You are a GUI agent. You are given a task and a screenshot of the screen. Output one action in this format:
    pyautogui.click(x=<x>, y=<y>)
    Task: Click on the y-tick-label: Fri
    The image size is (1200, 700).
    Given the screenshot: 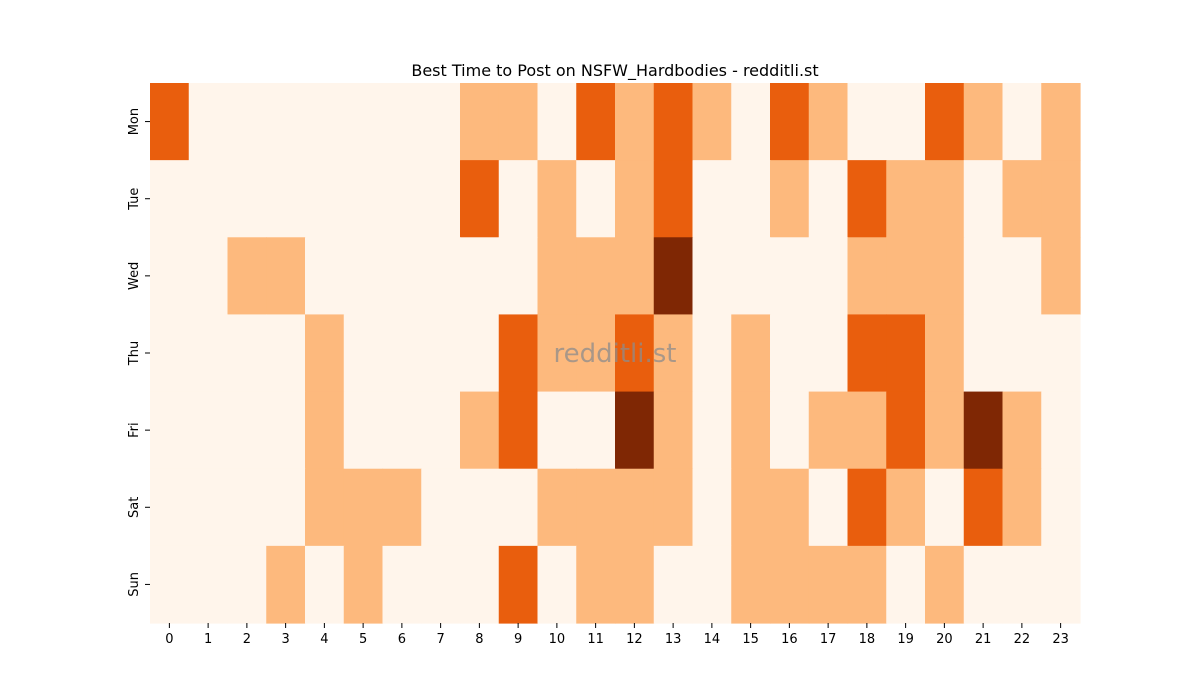 What is the action you would take?
    pyautogui.click(x=134, y=430)
    